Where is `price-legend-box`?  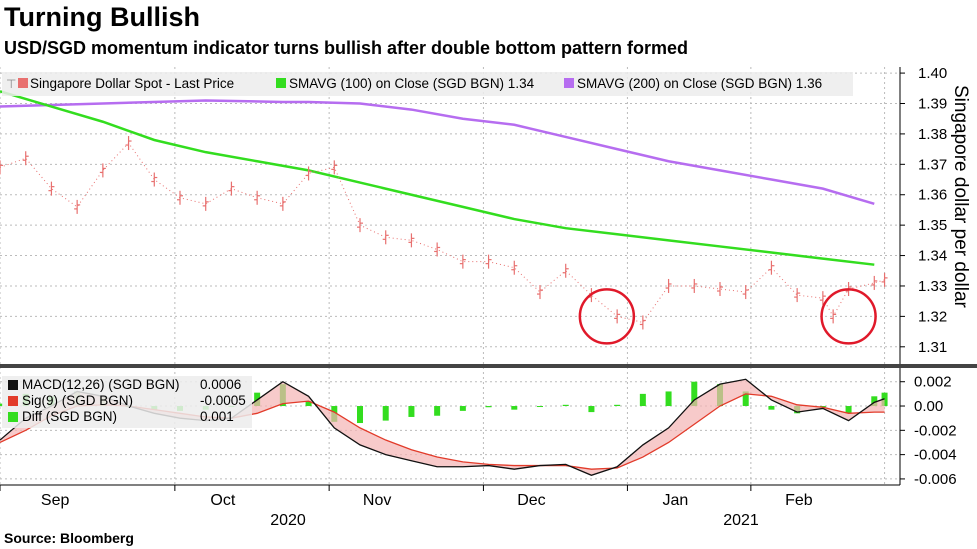 price-legend-box is located at coordinates (427, 84).